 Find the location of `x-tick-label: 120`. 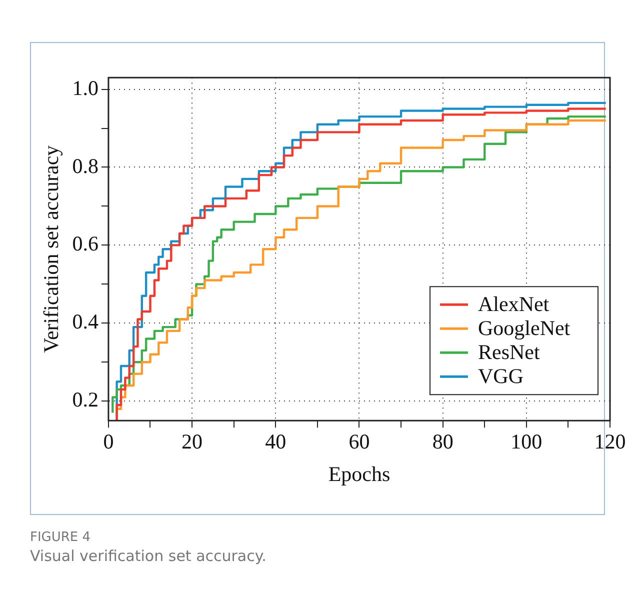

x-tick-label: 120 is located at coordinates (610, 442).